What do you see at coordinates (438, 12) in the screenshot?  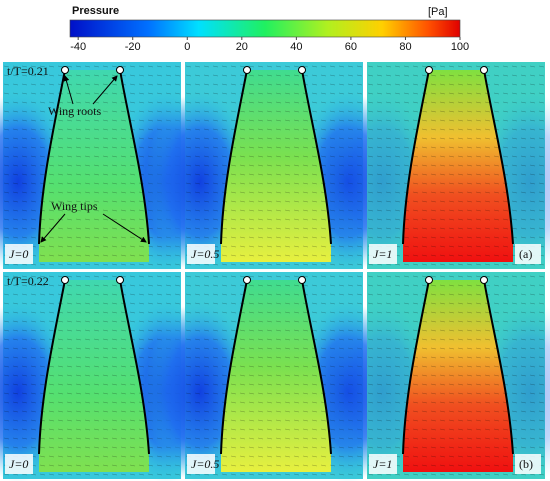 I see `colorbar-unit: [Pa]` at bounding box center [438, 12].